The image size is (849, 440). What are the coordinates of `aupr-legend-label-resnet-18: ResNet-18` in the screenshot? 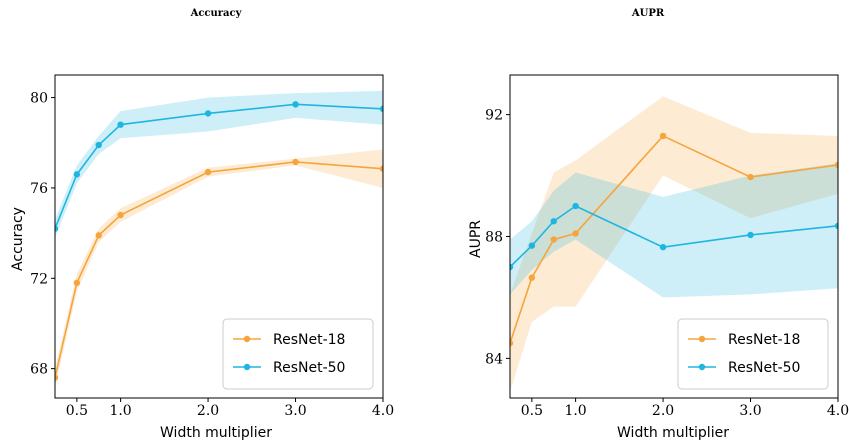 It's located at (764, 340).